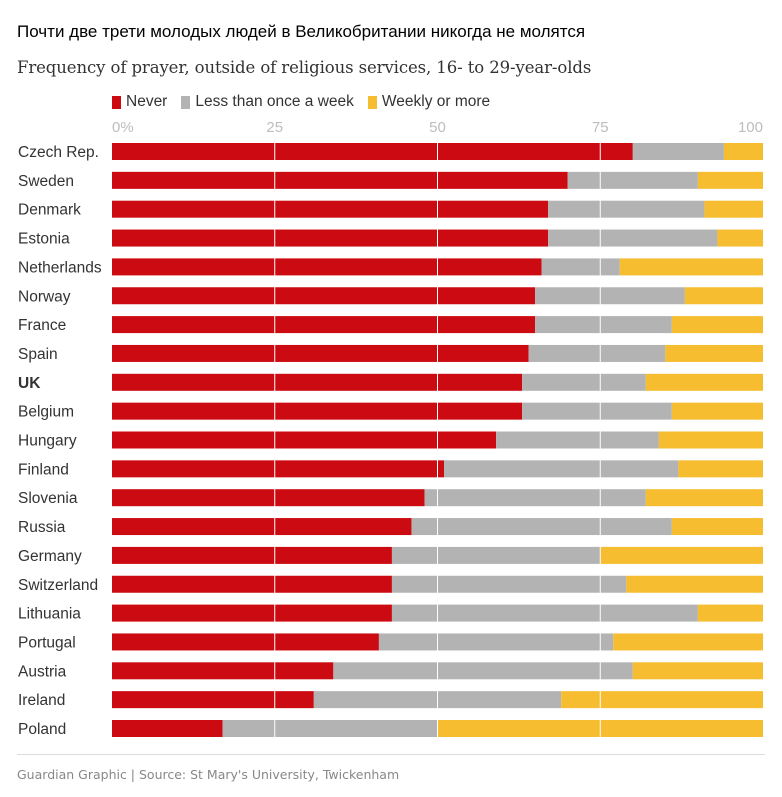 Image resolution: width=782 pixels, height=797 pixels. I want to click on category-label: Slovenia, so click(48, 498).